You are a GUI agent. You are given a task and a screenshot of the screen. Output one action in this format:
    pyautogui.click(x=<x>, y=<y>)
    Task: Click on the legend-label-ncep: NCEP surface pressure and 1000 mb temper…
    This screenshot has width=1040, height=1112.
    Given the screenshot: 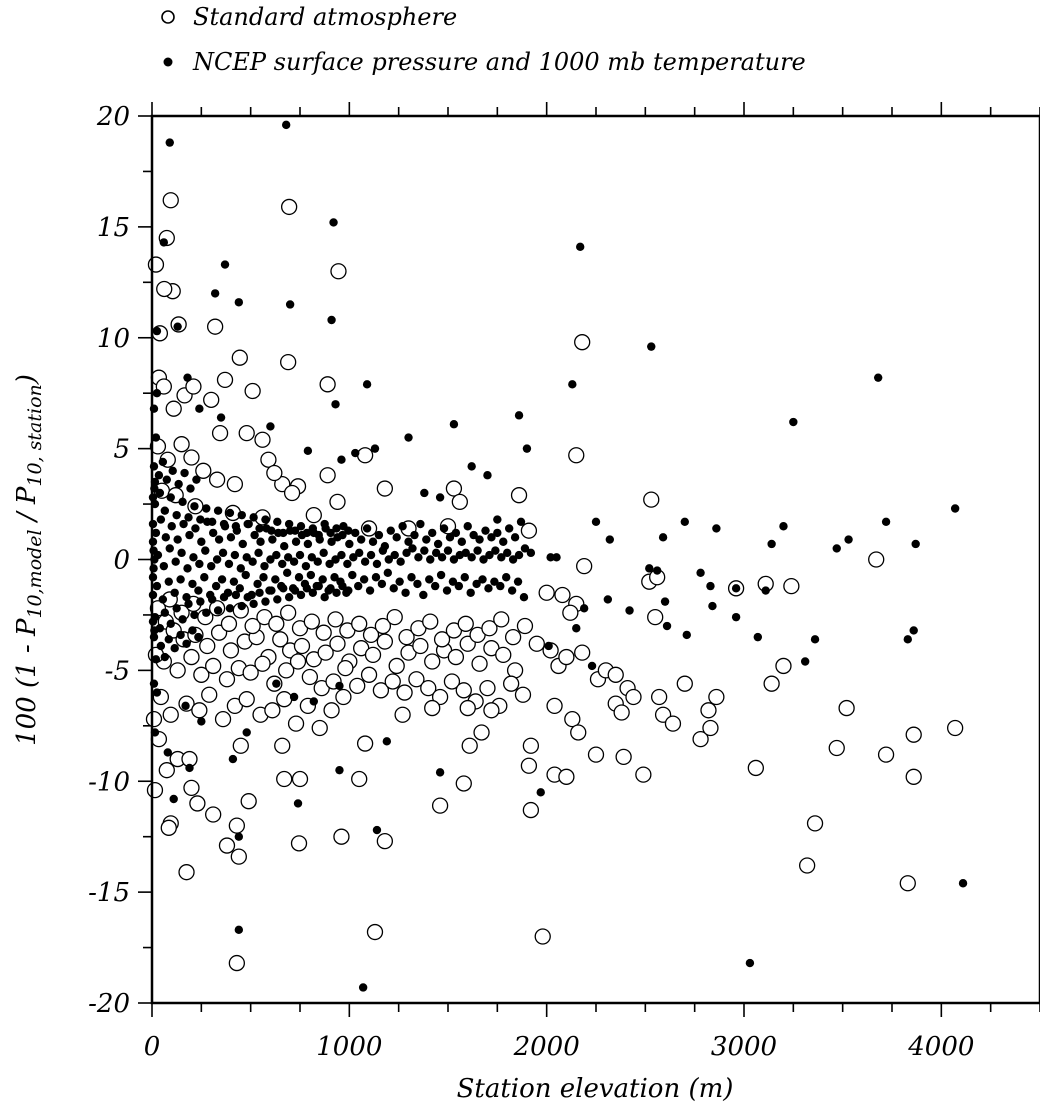 What is the action you would take?
    pyautogui.click(x=499, y=62)
    